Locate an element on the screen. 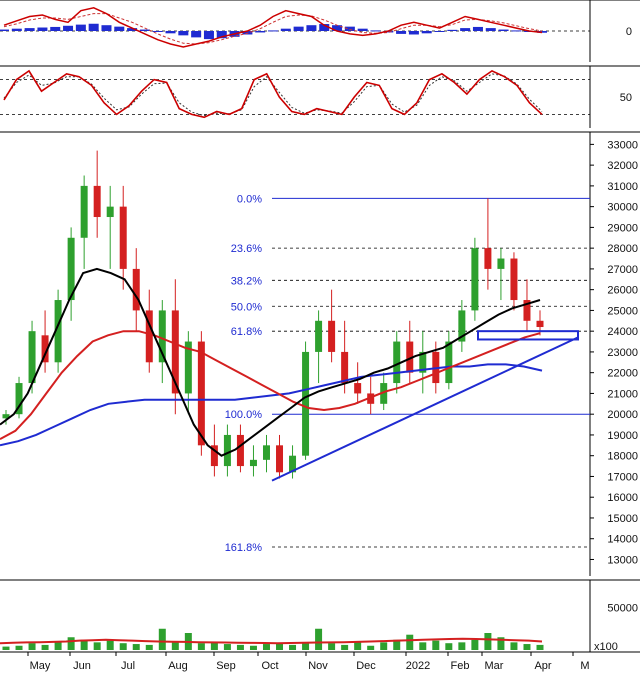  x-tick-label: May is located at coordinates (40, 666).